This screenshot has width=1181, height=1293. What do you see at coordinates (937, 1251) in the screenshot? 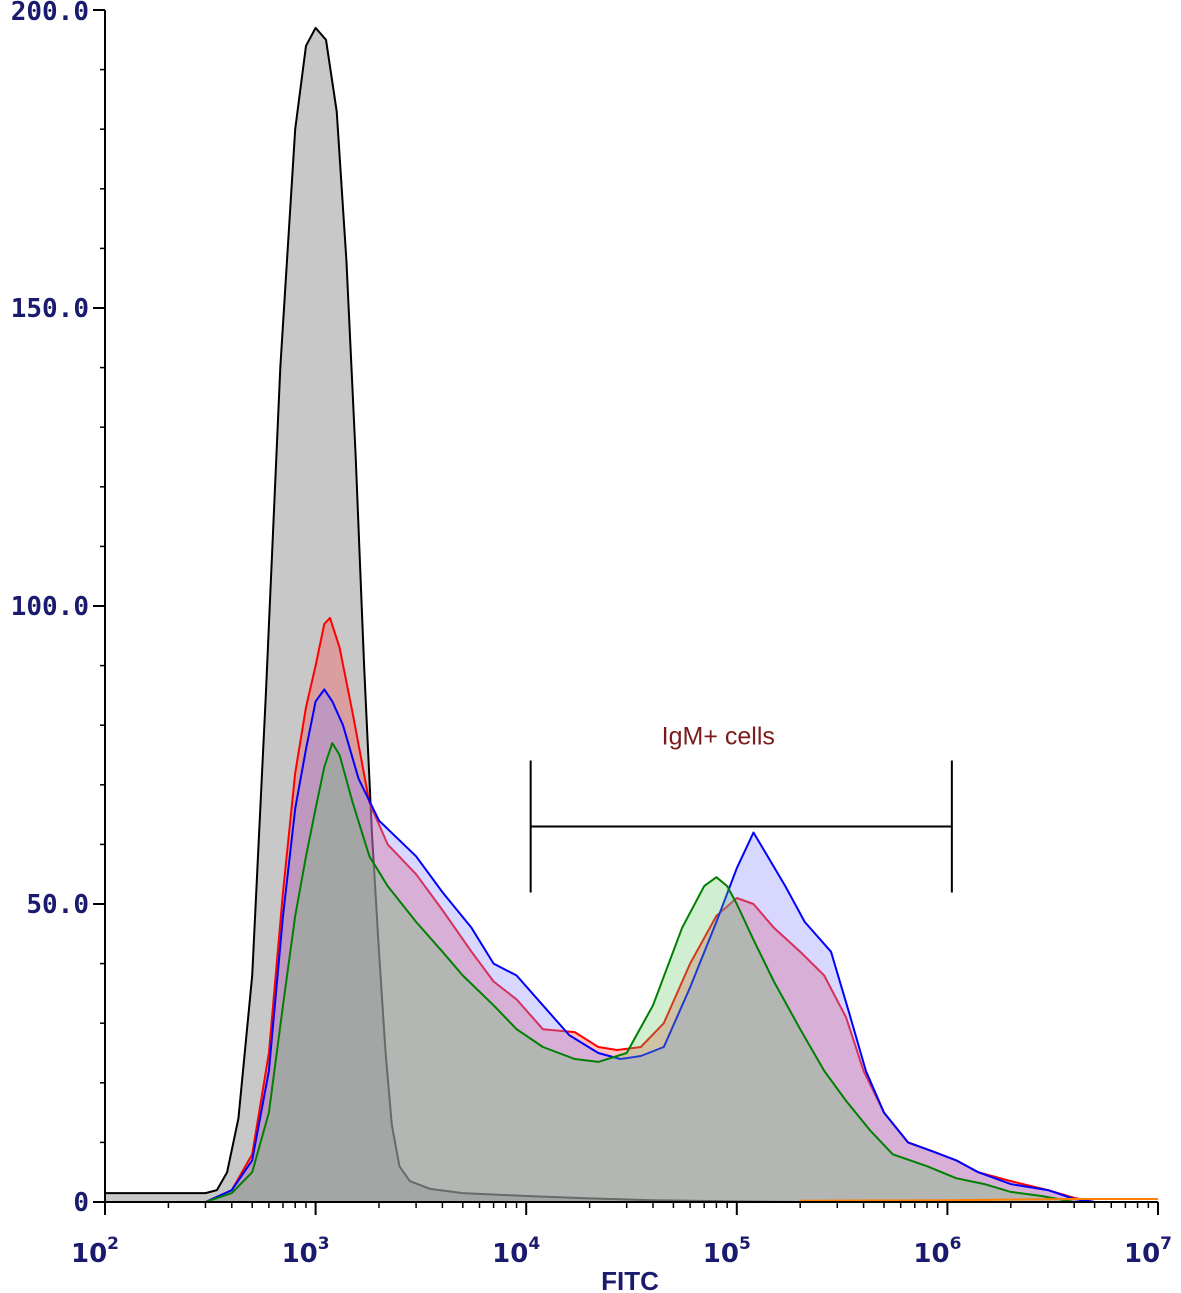
I see `x-tick-label-4: 10⁶` at bounding box center [937, 1251].